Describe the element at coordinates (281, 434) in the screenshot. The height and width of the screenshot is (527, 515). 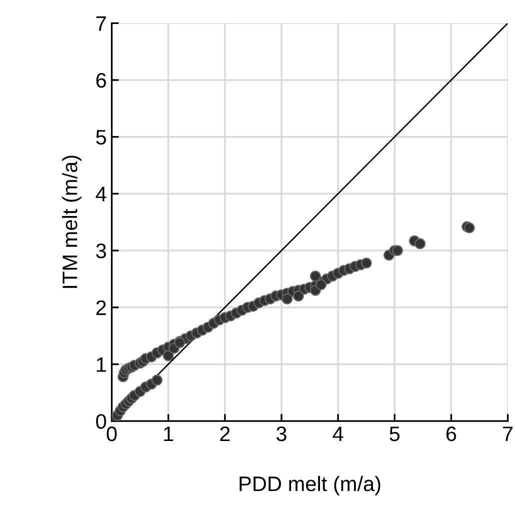
I see `x-tick-label: 3` at that location.